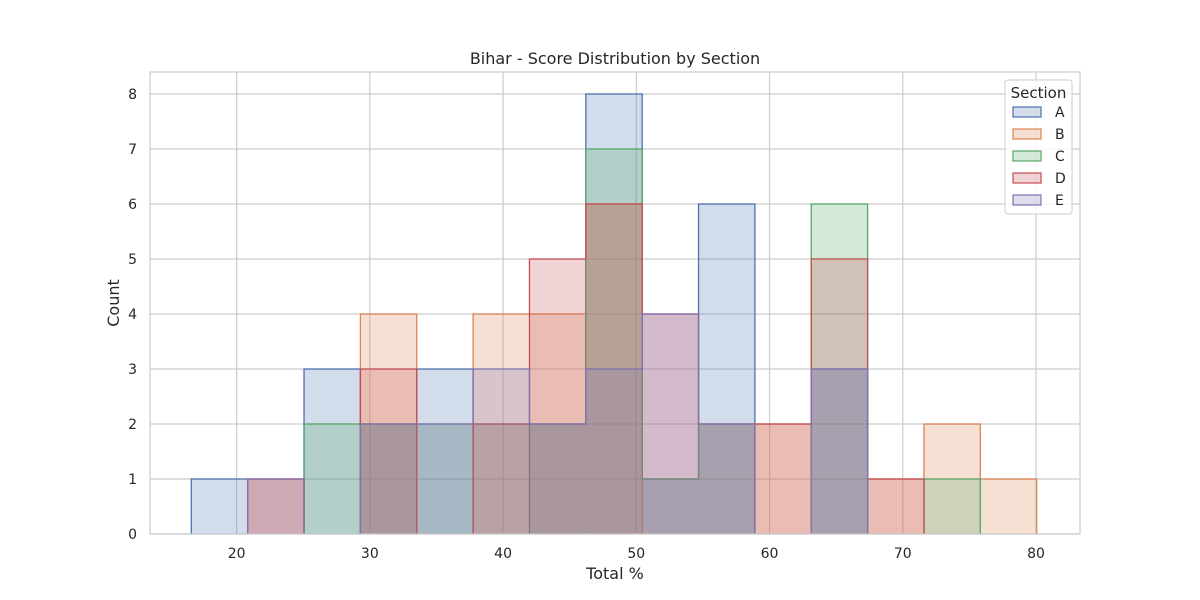 The image size is (1200, 600). Describe the element at coordinates (132, 150) in the screenshot. I see `y-tick-label: 7` at that location.